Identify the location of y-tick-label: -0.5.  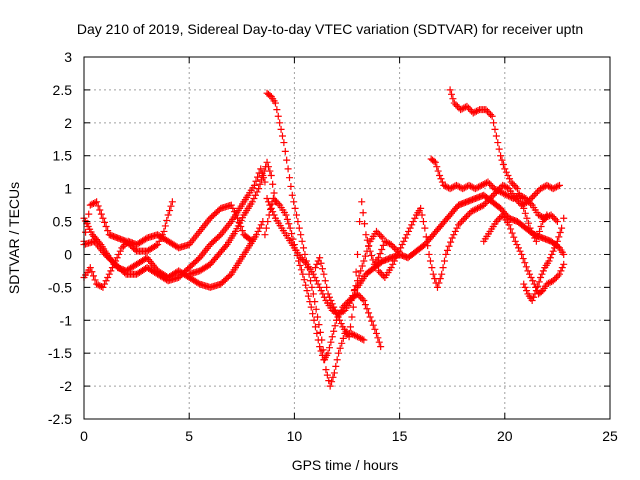
(60, 287).